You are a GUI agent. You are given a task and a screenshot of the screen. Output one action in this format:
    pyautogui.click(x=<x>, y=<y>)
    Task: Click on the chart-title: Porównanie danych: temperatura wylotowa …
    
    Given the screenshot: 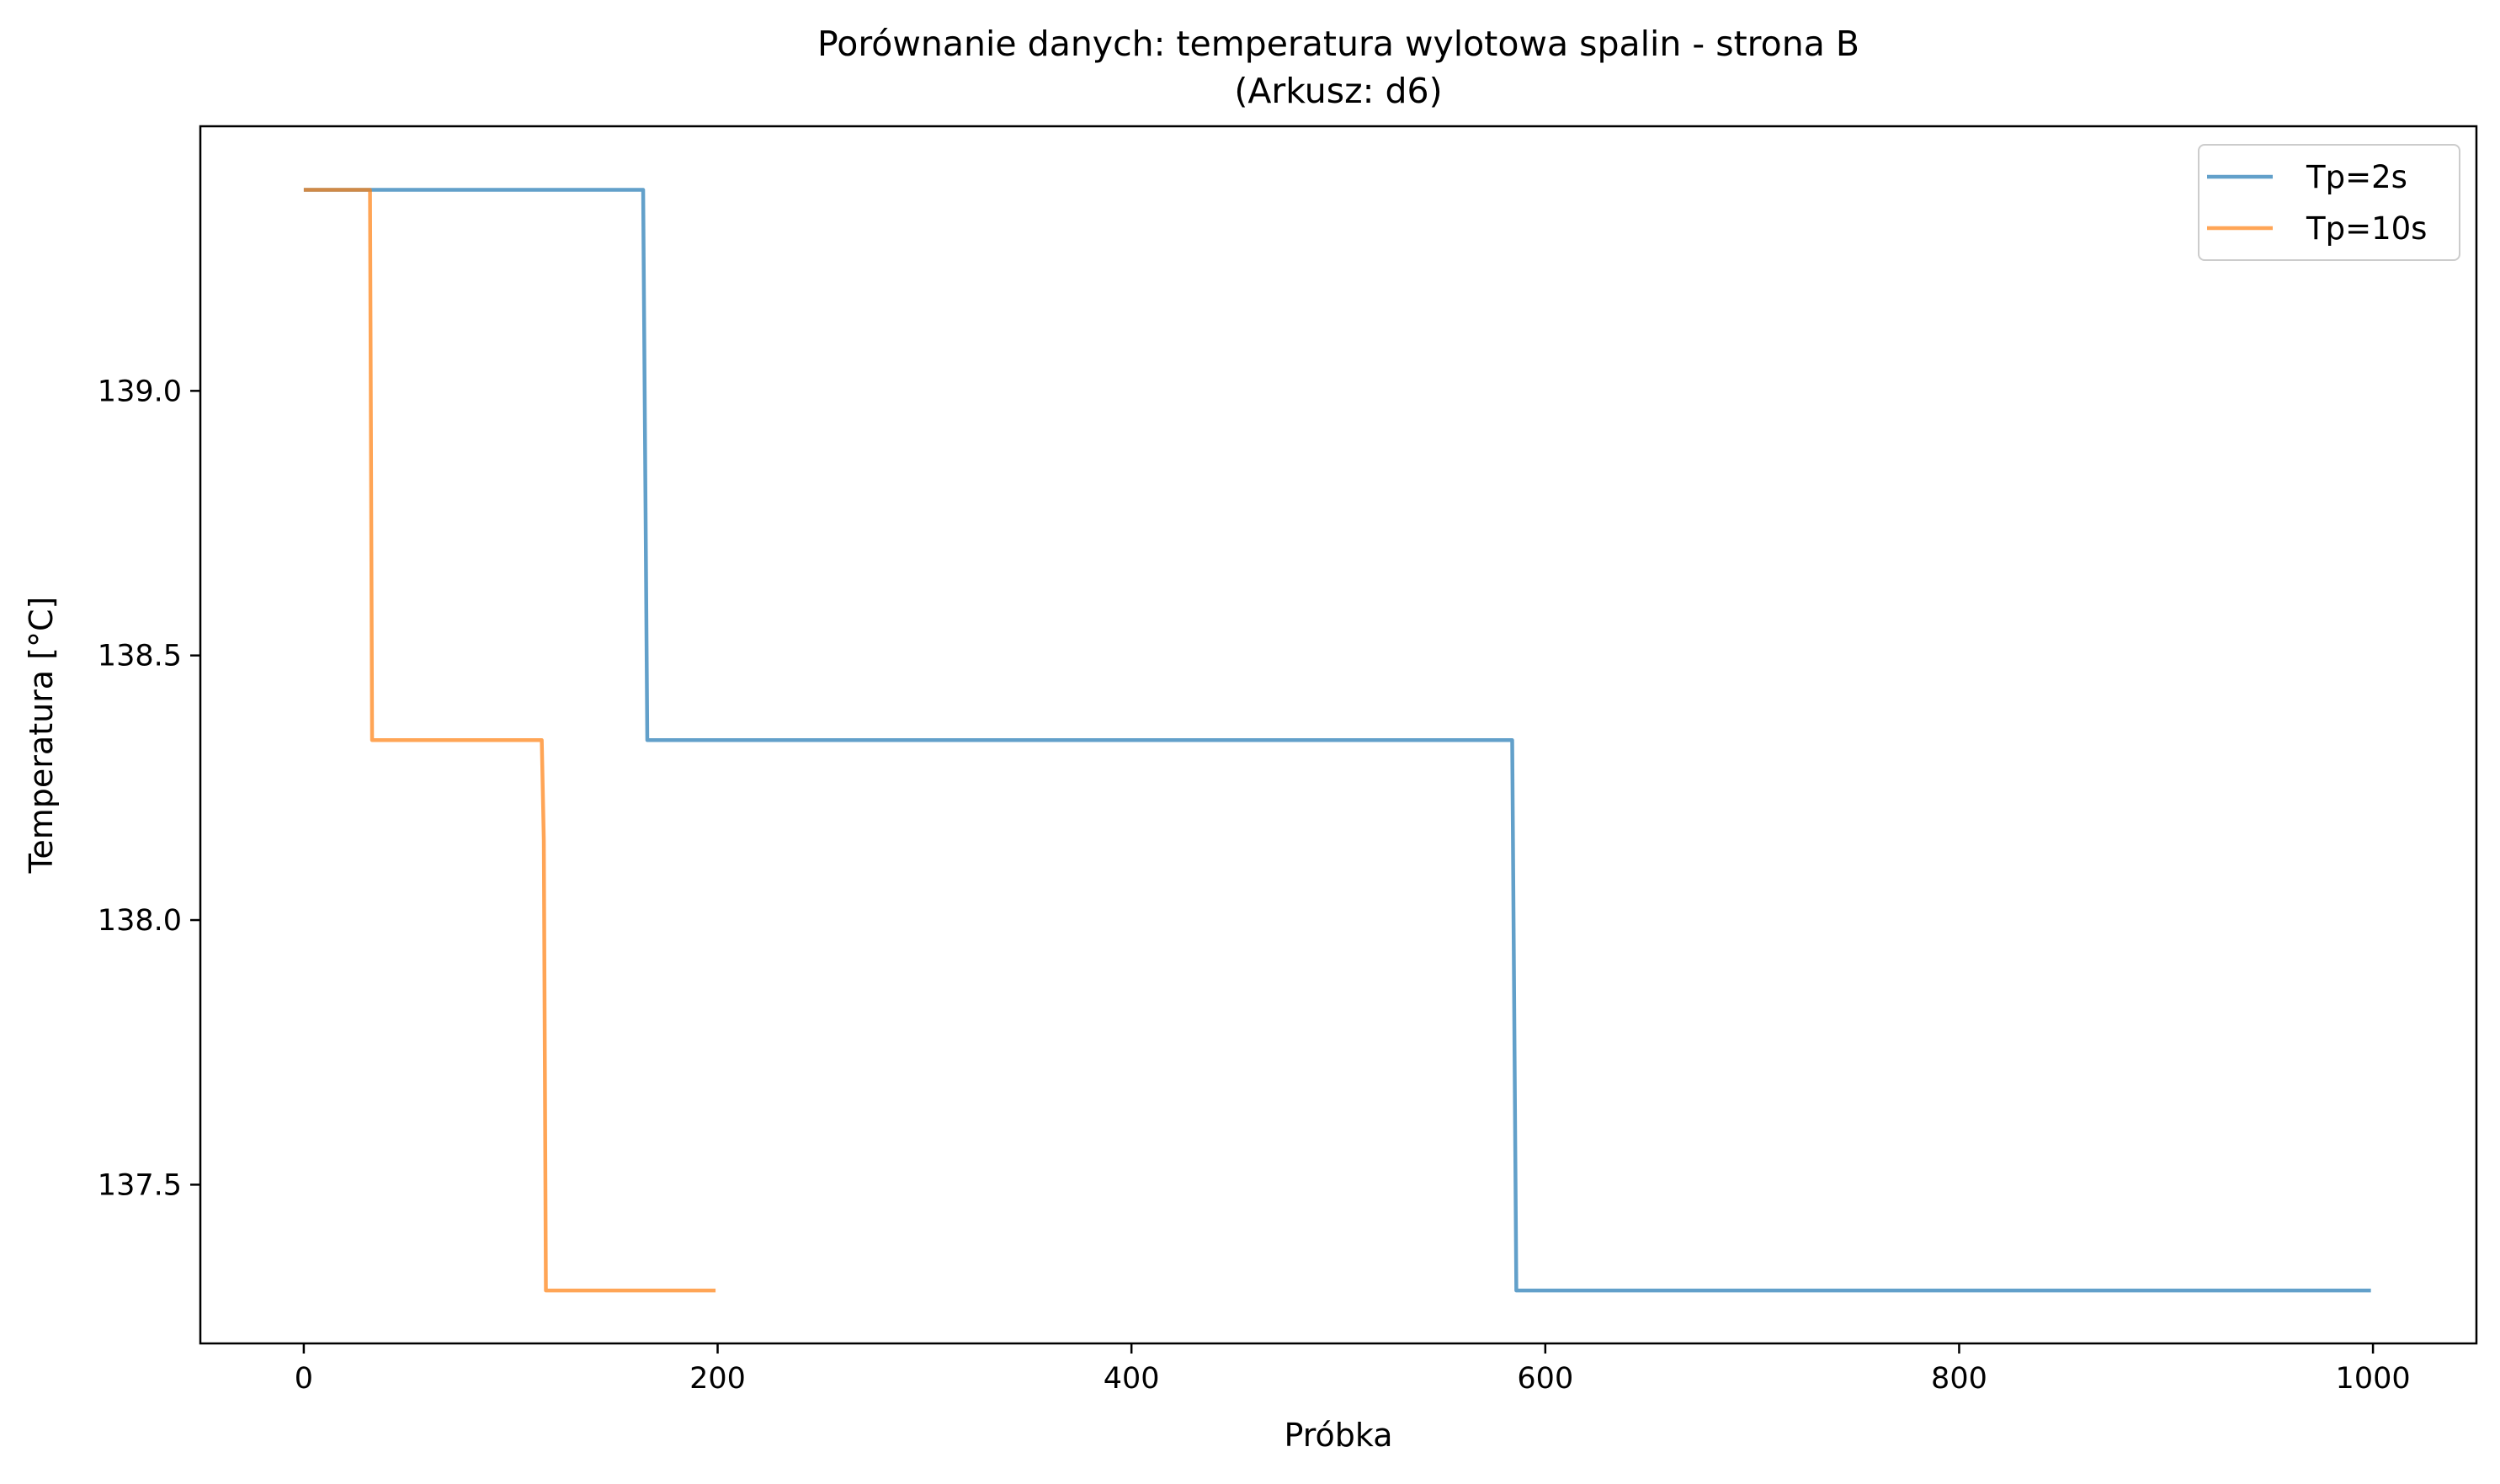 What is the action you would take?
    pyautogui.click(x=1338, y=44)
    